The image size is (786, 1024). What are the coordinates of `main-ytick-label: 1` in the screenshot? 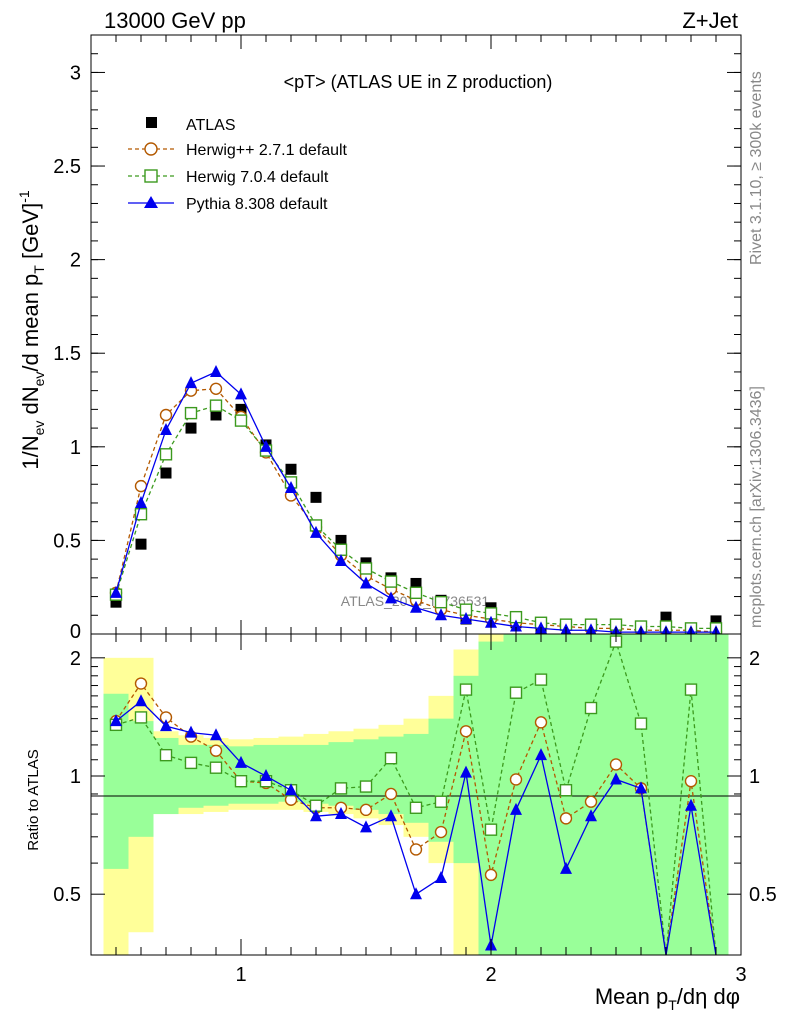 It's located at (75, 448).